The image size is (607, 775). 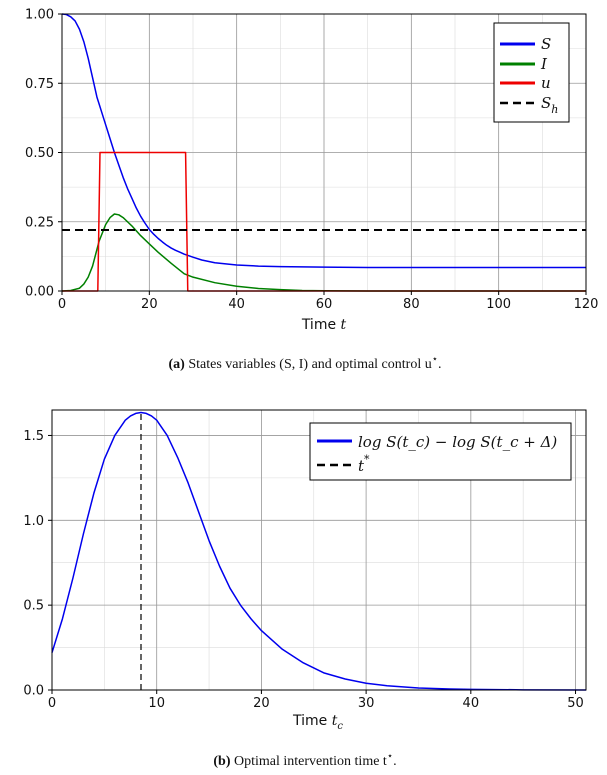 What do you see at coordinates (324, 304) in the screenshot?
I see `x-tick-label: 60` at bounding box center [324, 304].